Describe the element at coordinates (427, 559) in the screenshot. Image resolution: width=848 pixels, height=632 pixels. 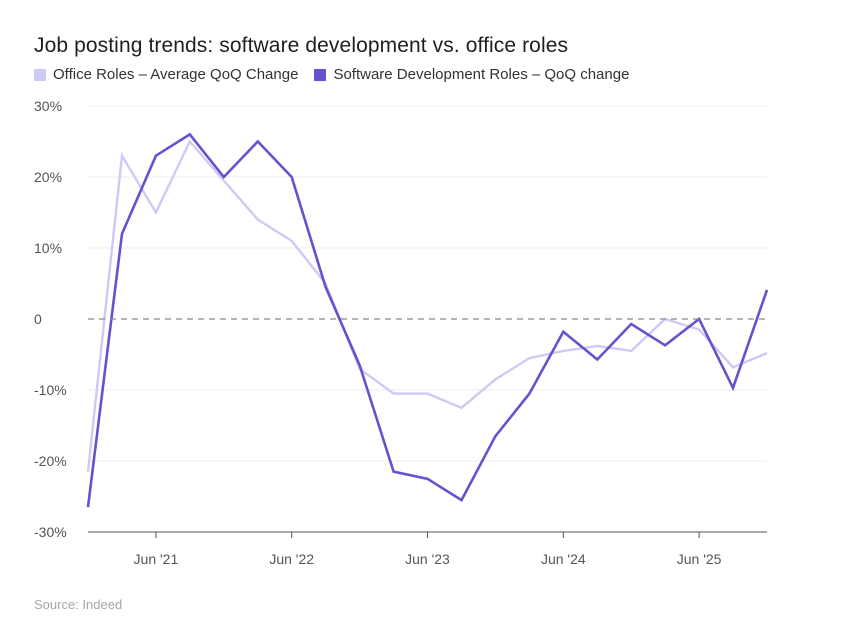
I see `x-tick-label: Jun '23` at that location.